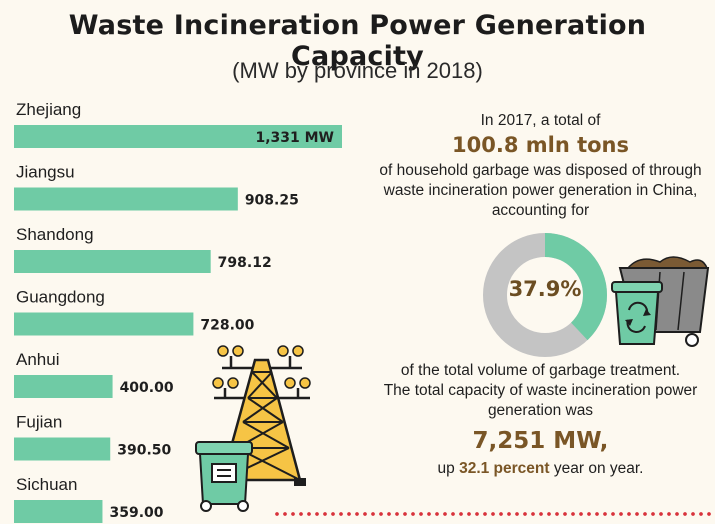  I want to click on category-label: Sichuan, so click(46, 484).